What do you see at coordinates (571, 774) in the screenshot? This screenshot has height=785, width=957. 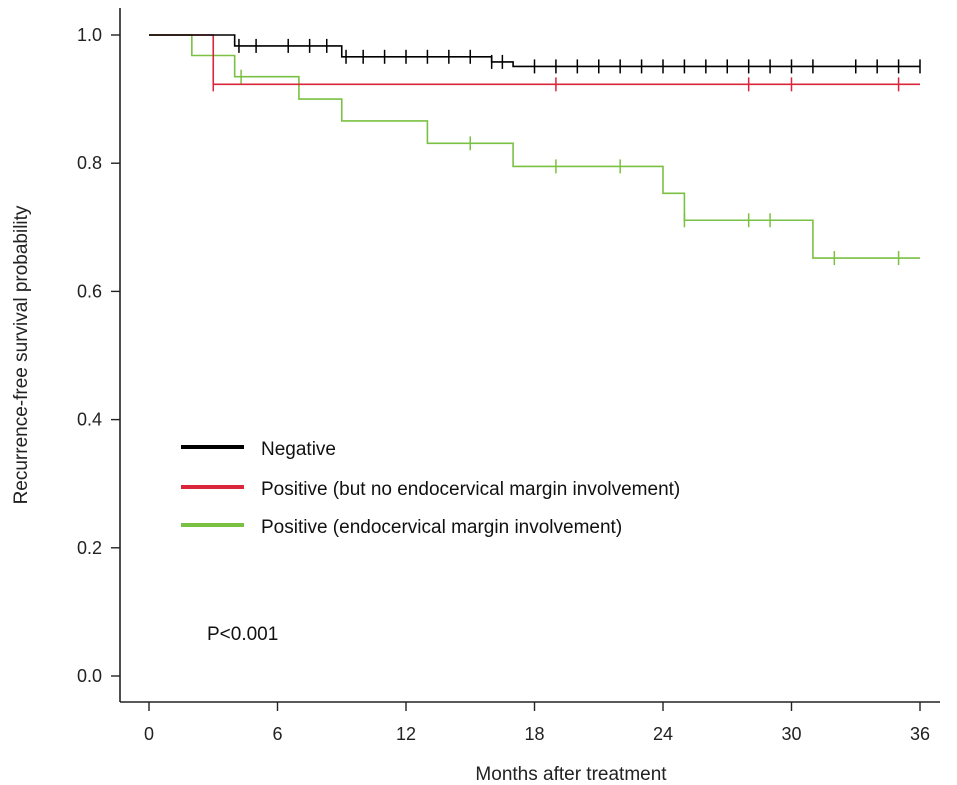 I see `x-axis-title: Months after treatment` at bounding box center [571, 774].